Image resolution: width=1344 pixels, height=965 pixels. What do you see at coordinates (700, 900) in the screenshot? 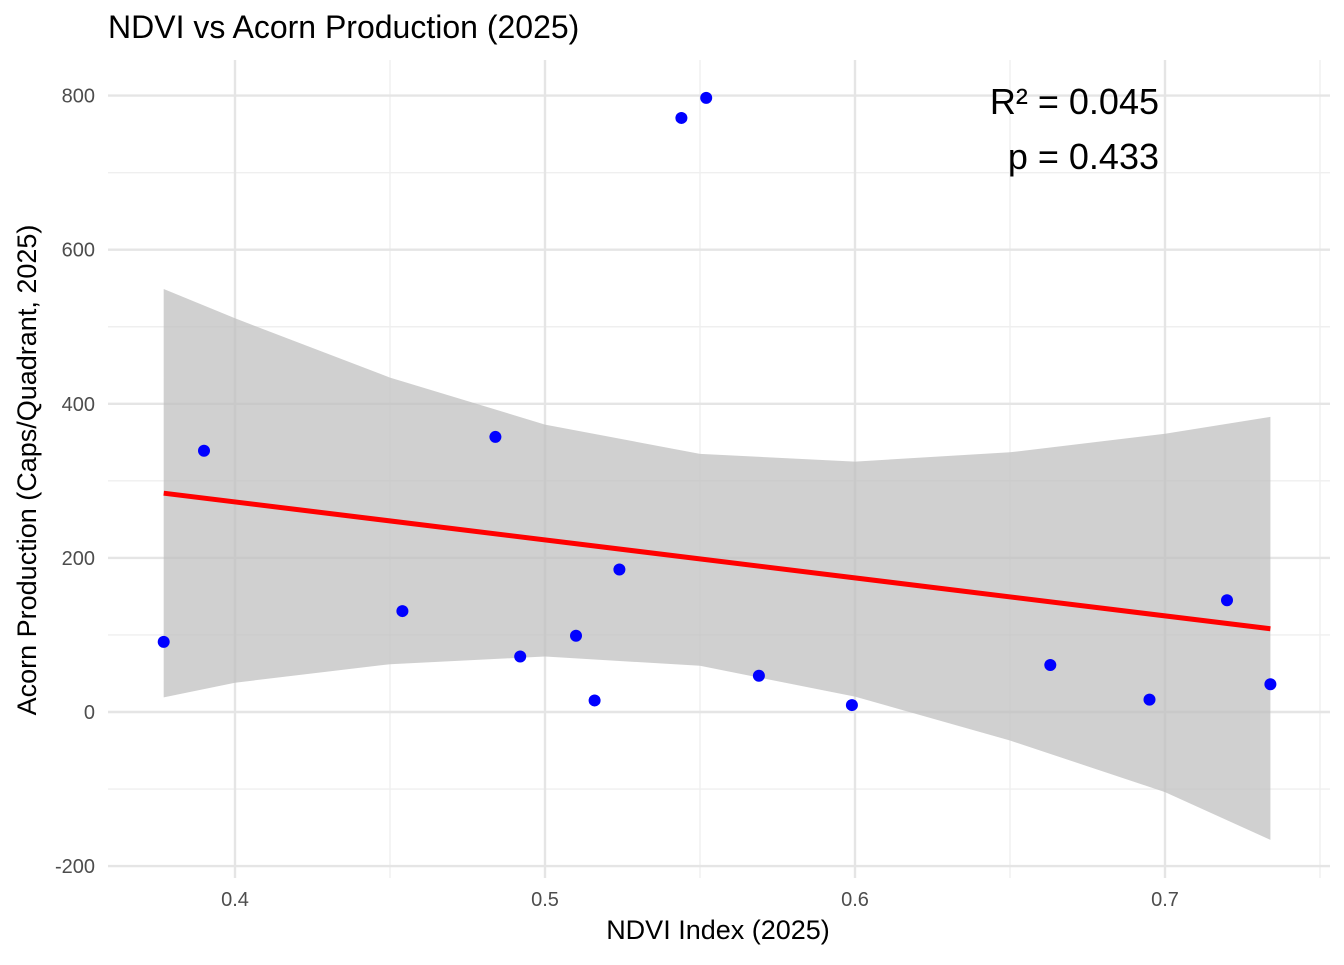
I see `x-axis-ticks: 0.4 0.5 0.6 0.7` at bounding box center [700, 900].